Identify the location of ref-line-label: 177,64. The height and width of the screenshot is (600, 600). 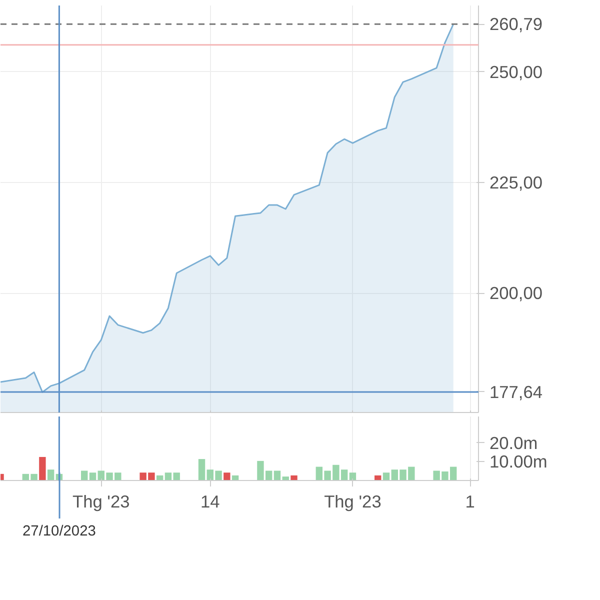
(516, 392).